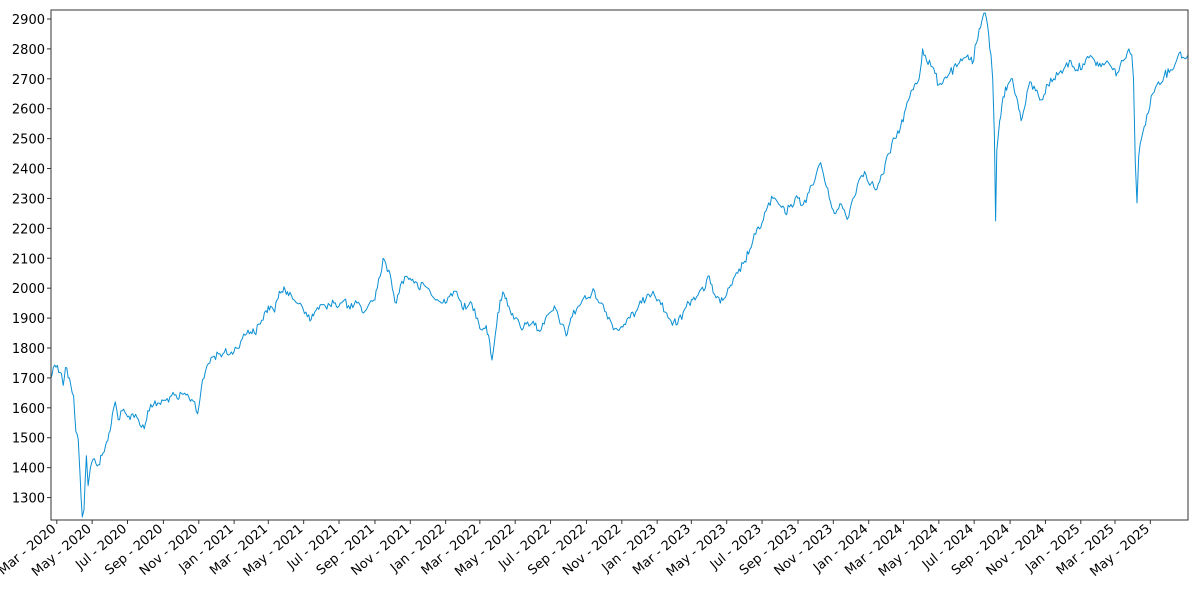  I want to click on y-tick-label: 2100, so click(28, 259).